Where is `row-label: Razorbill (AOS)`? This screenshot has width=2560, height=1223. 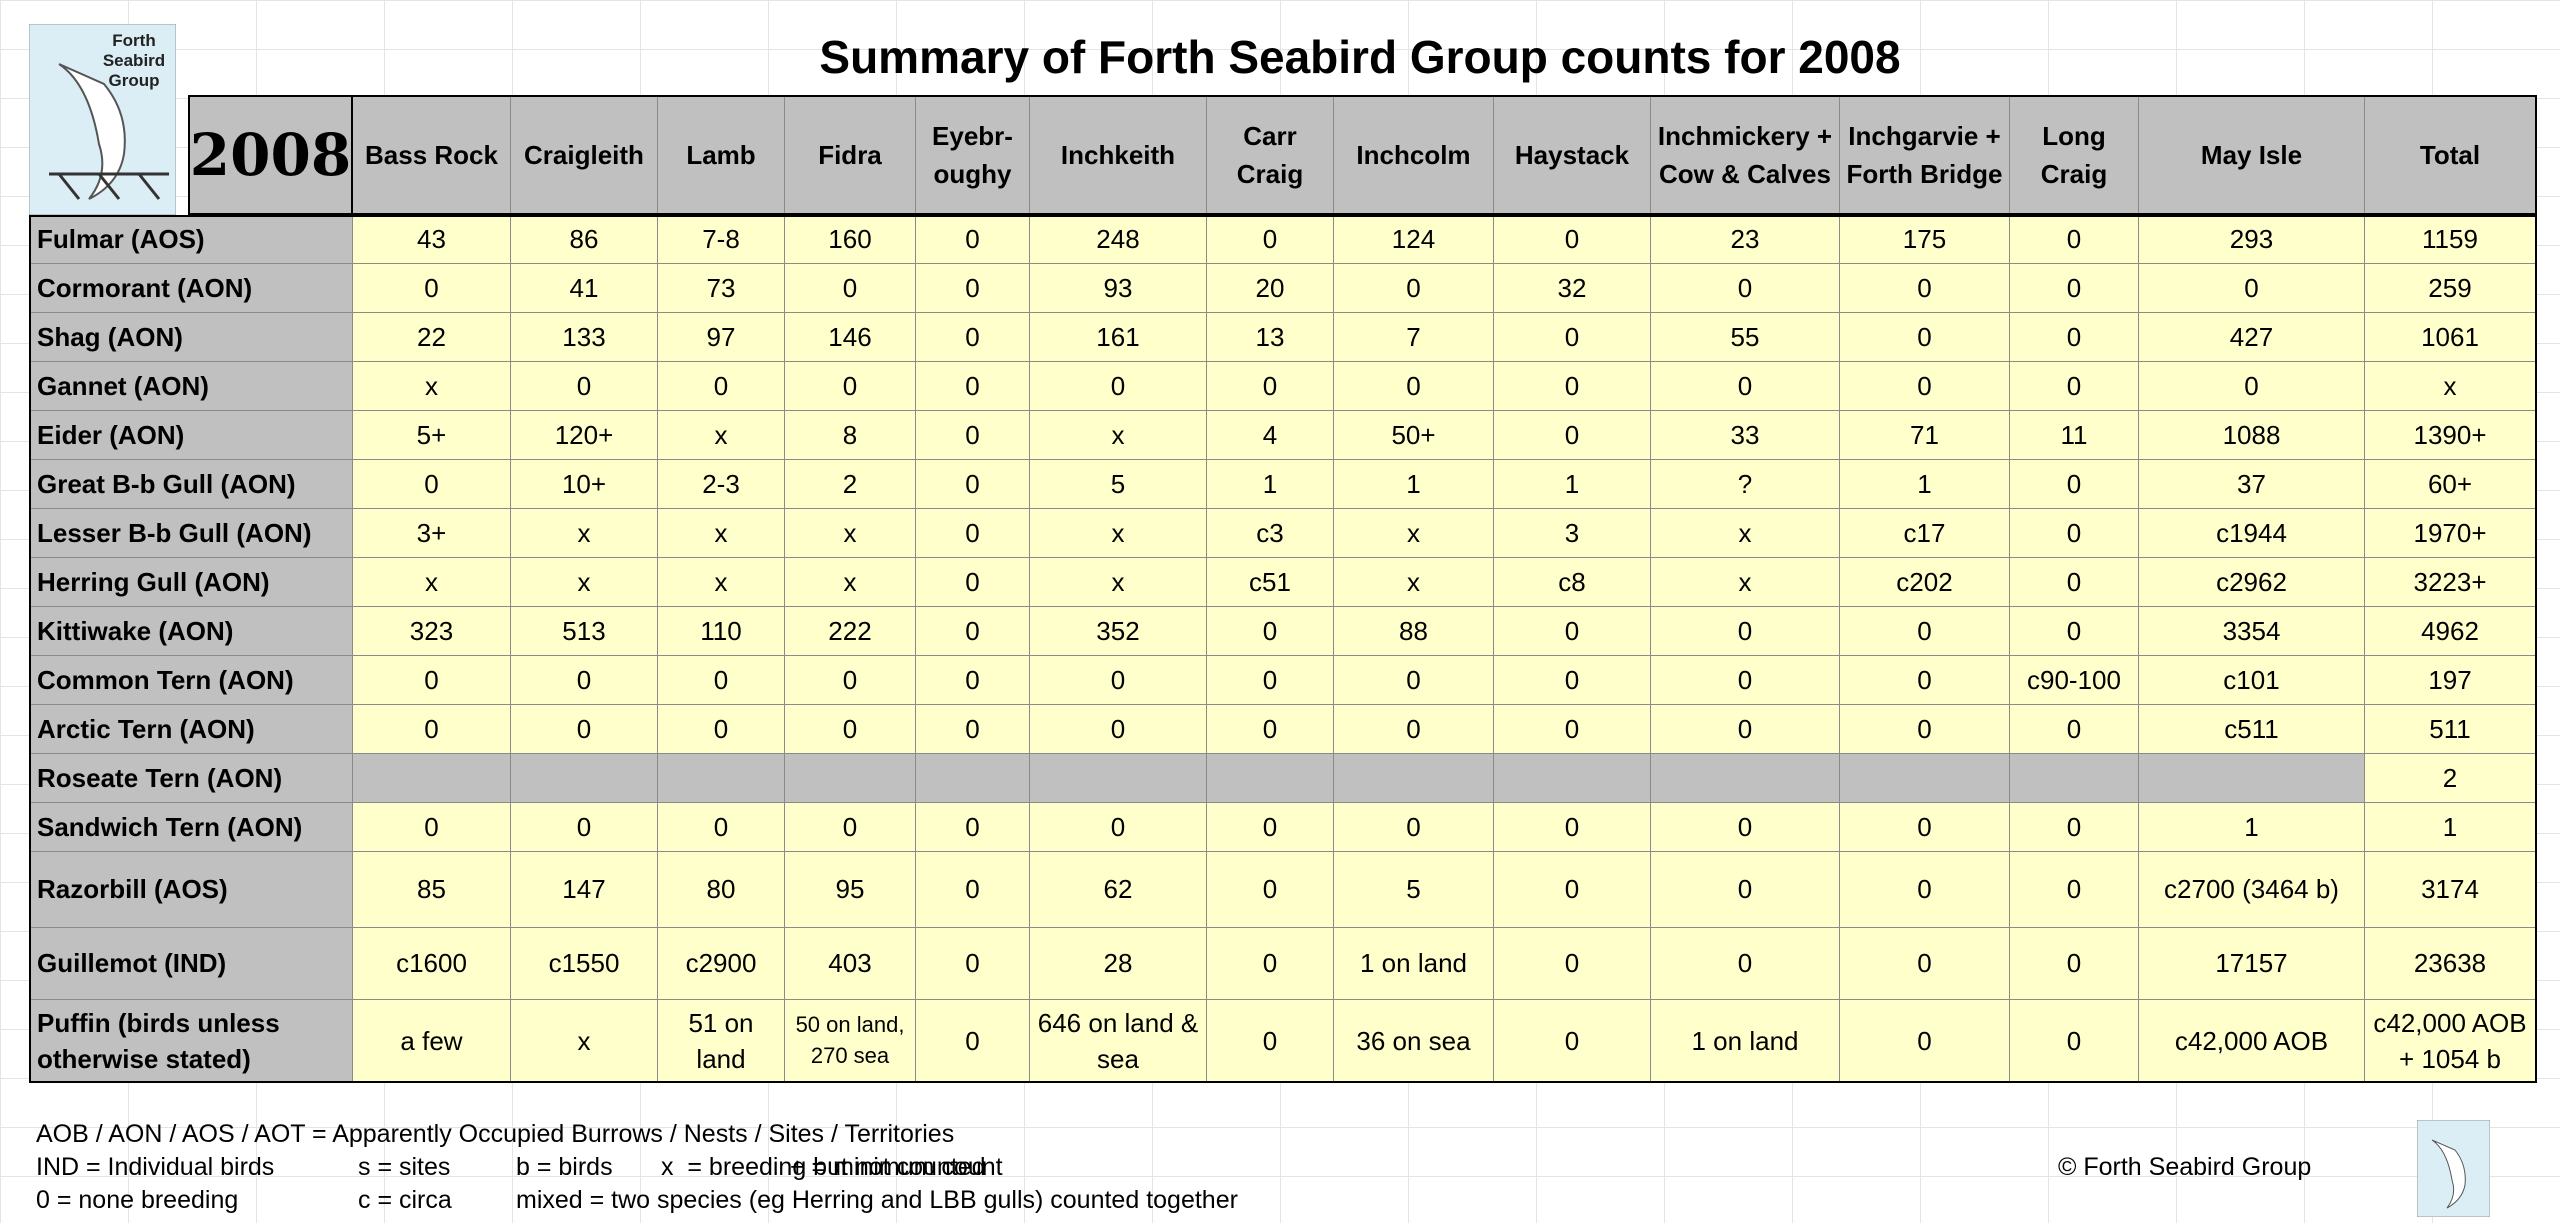 row-label: Razorbill (AOS) is located at coordinates (191, 890).